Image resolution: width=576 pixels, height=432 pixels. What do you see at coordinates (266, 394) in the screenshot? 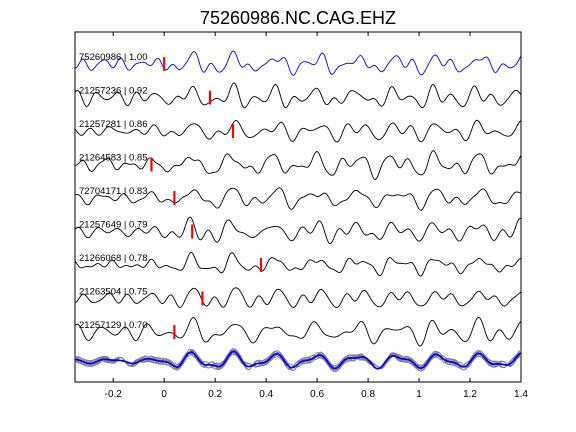
I see `x-tick-label: 0.4` at bounding box center [266, 394].